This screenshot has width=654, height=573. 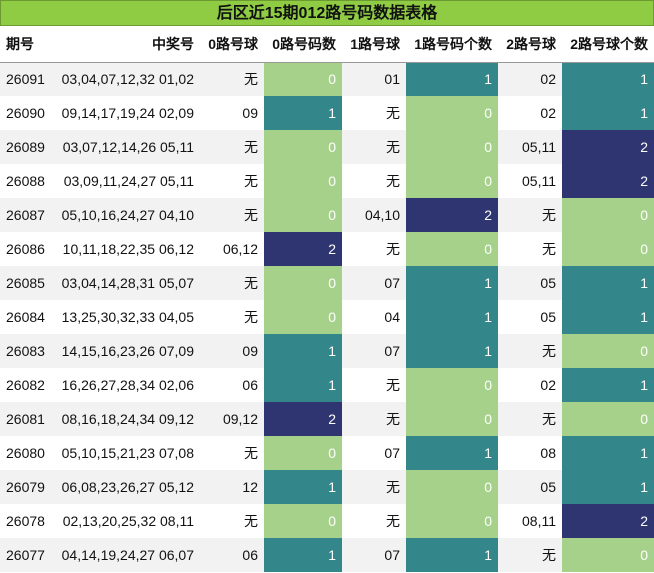 I want to click on route1-ball-cell: 04,10, so click(x=374, y=215).